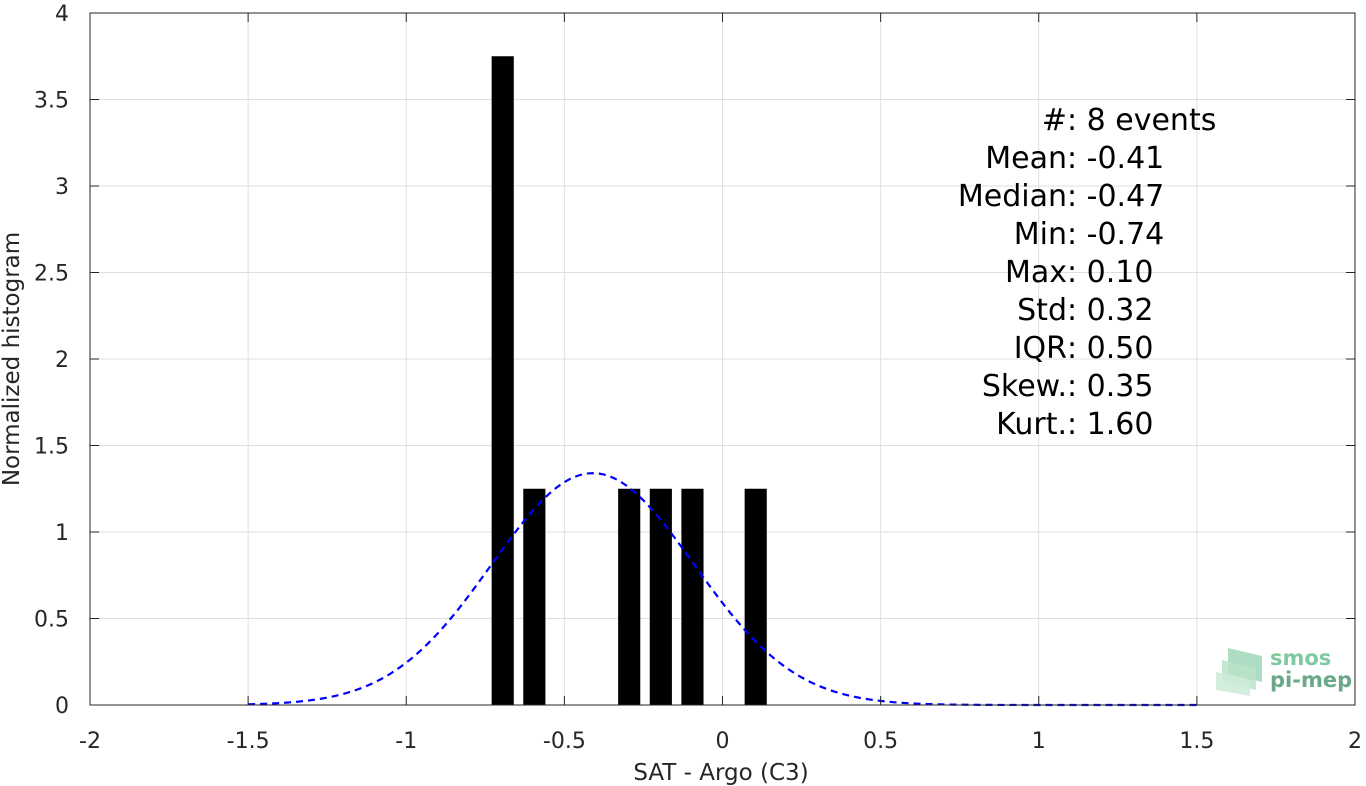  I want to click on stat-key: #, so click(1054, 120).